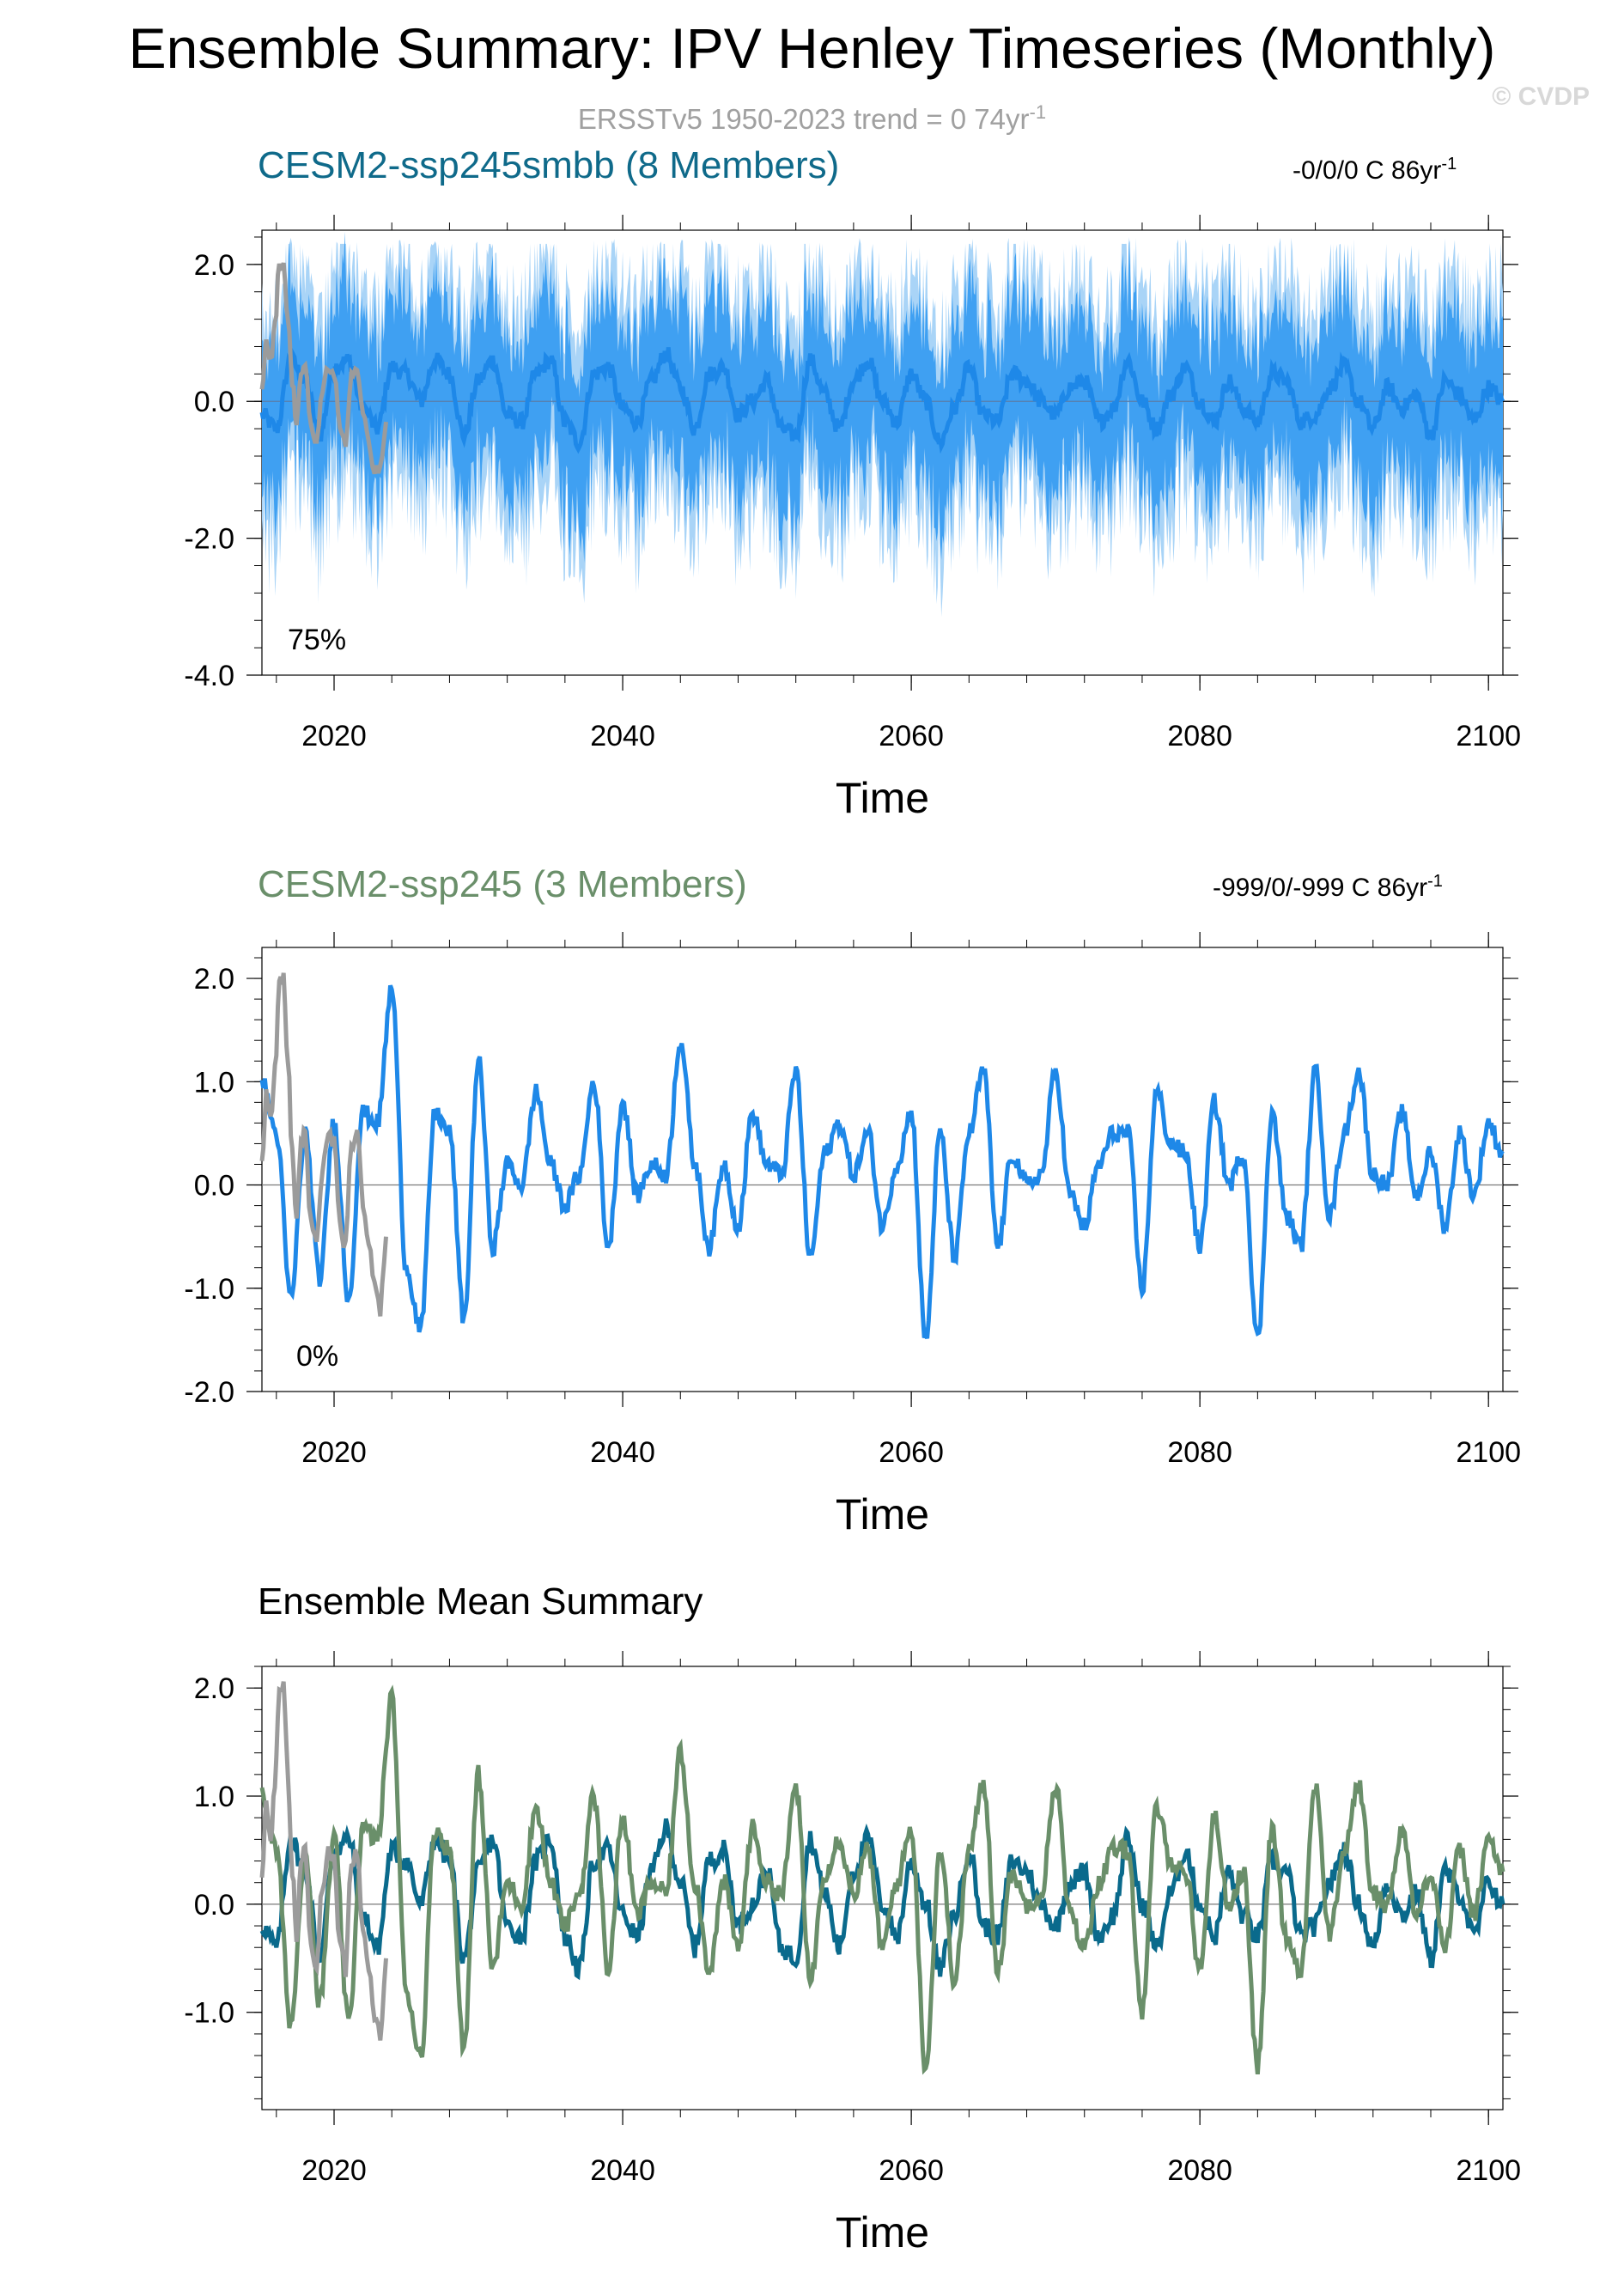 The image size is (1624, 2290). Describe the element at coordinates (882, 1879) in the screenshot. I see `ensemble-mean-ssp245-line` at that location.